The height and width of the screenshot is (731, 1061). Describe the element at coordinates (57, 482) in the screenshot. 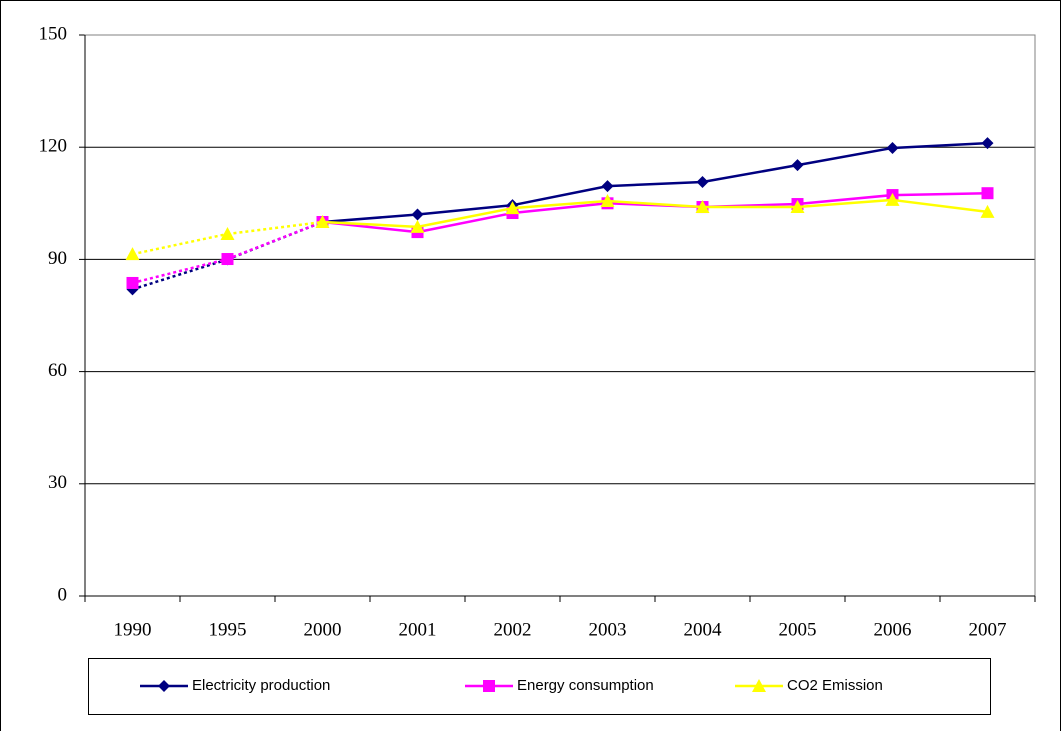

I see `y-tick-label: 30` at that location.